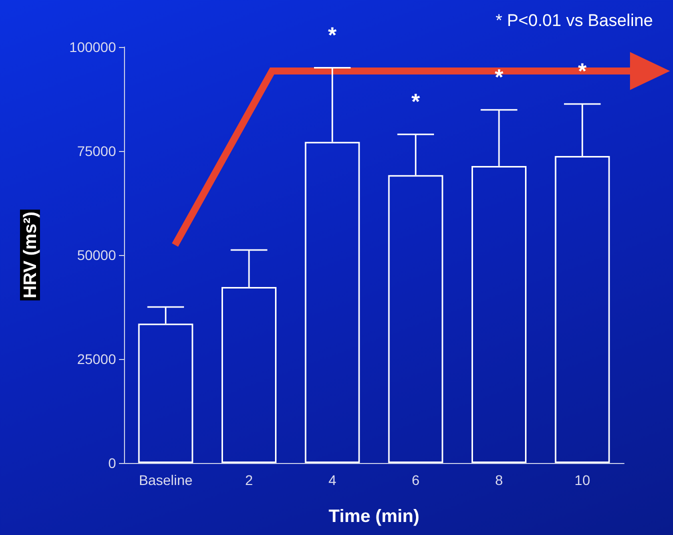 The height and width of the screenshot is (535, 673). I want to click on x-tick-label: 6, so click(416, 480).